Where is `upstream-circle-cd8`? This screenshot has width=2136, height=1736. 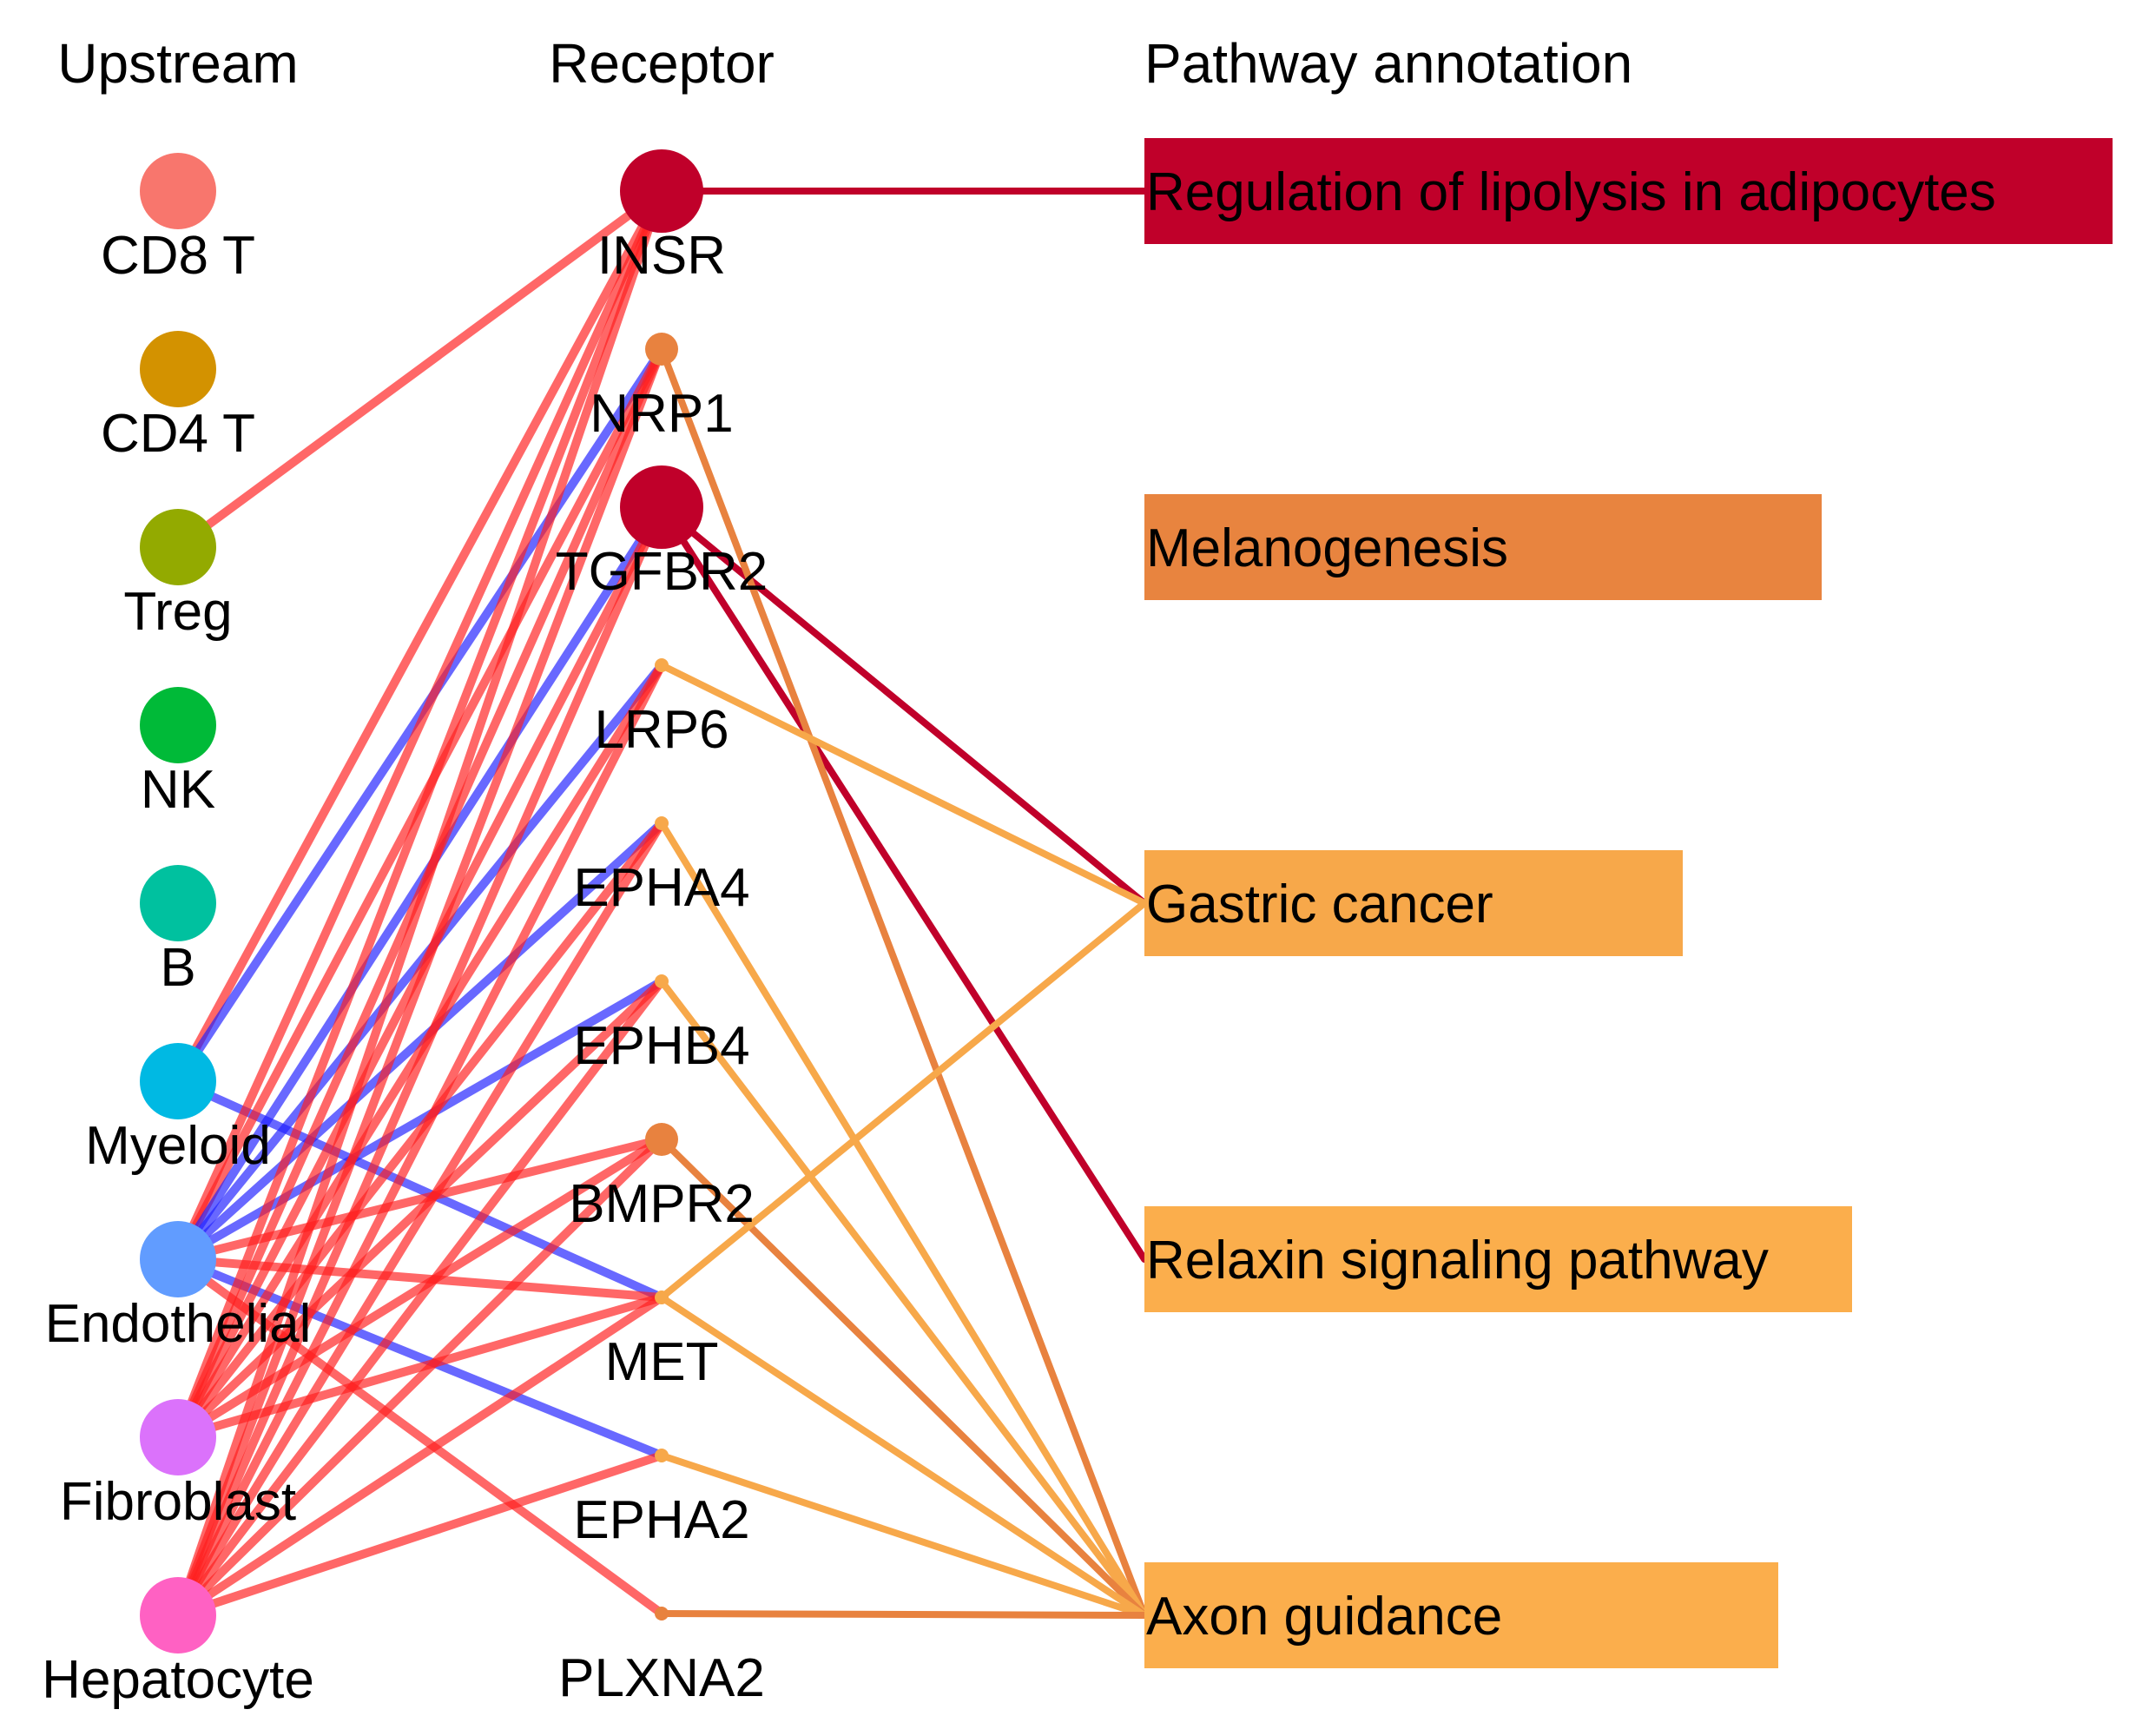 upstream-circle-cd8 is located at coordinates (178, 191).